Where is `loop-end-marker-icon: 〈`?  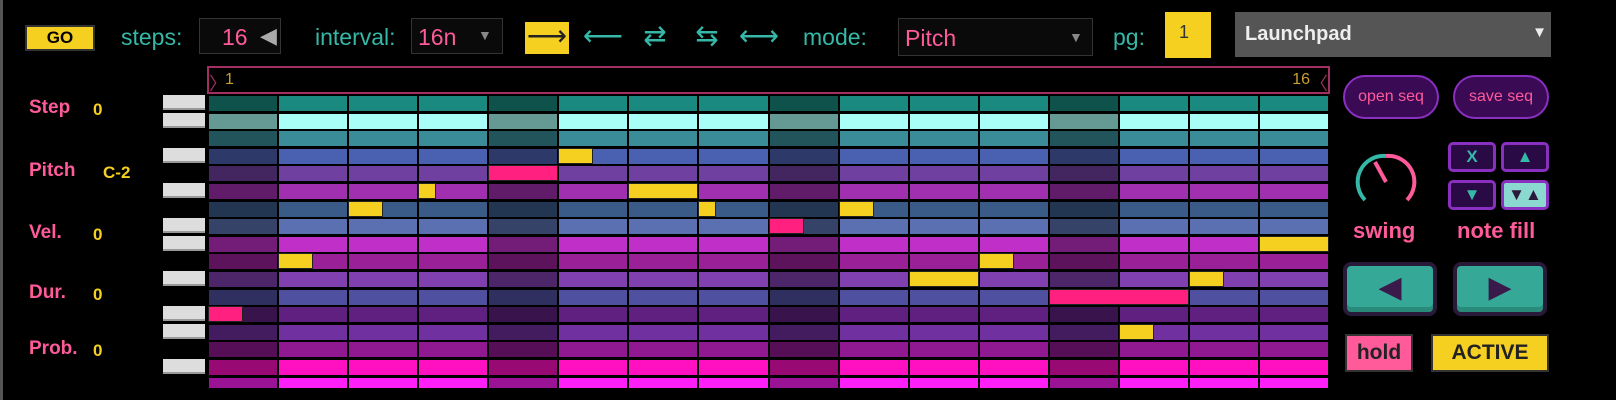
loop-end-marker-icon: 〈 is located at coordinates (1319, 84).